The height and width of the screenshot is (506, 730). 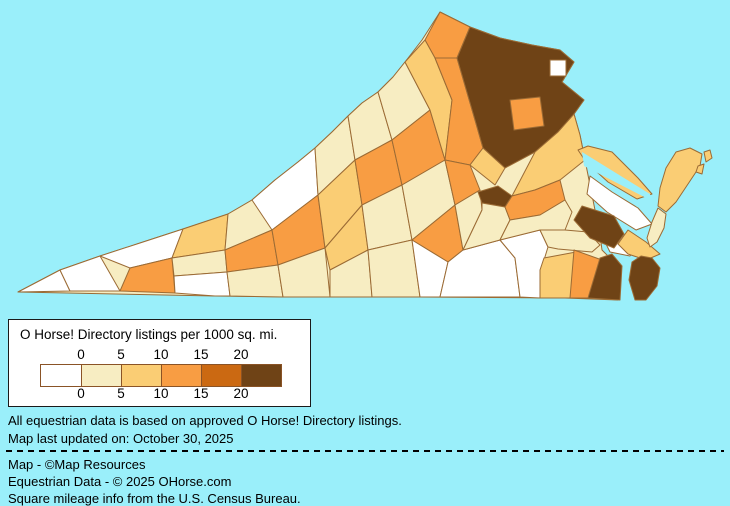 I want to click on last-updated-note: Map last updated on: October 30, 2025, so click(x=121, y=438).